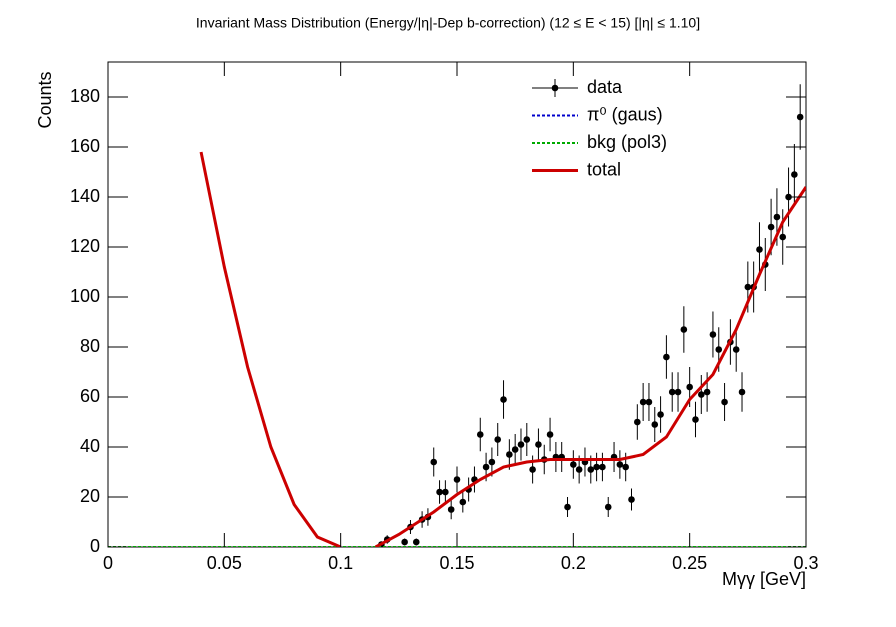 The image size is (896, 627). I want to click on x-tick-label: 0, so click(108, 563).